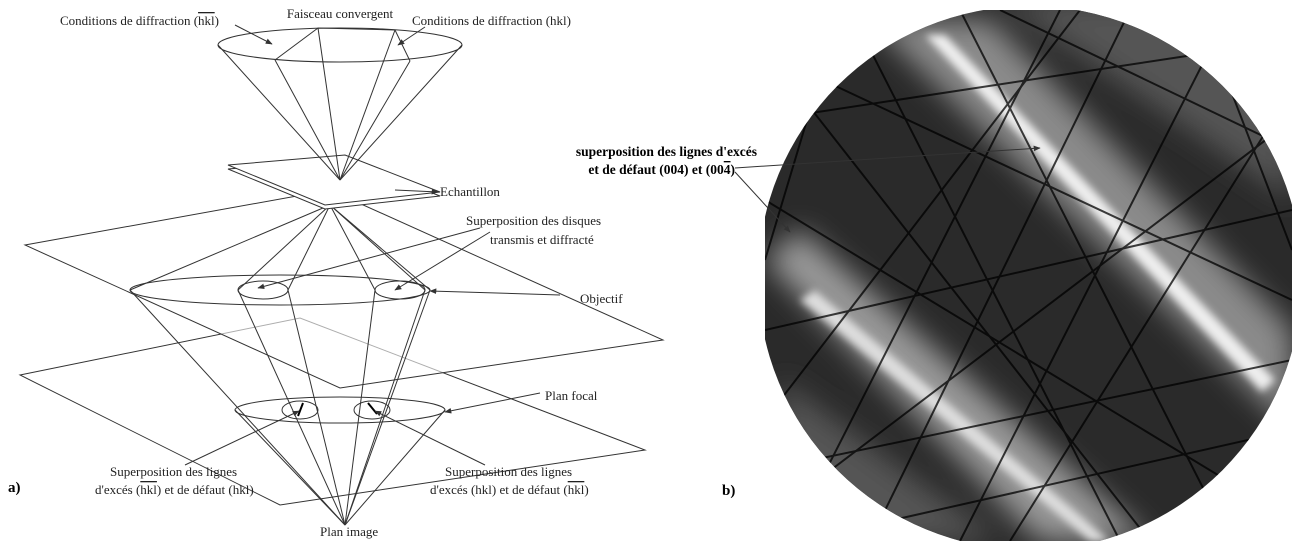 Image resolution: width=1294 pixels, height=541 pixels. Describe the element at coordinates (728, 491) in the screenshot. I see `panel-label: b)` at that location.